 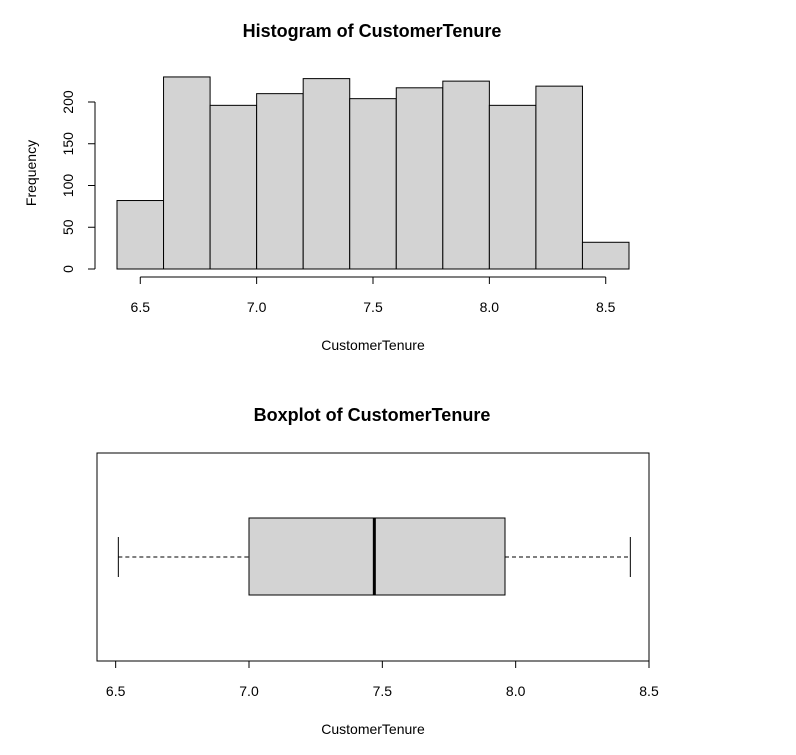 What do you see at coordinates (372, 31) in the screenshot?
I see `histogram-title: Histogram of CustomerTenure` at bounding box center [372, 31].